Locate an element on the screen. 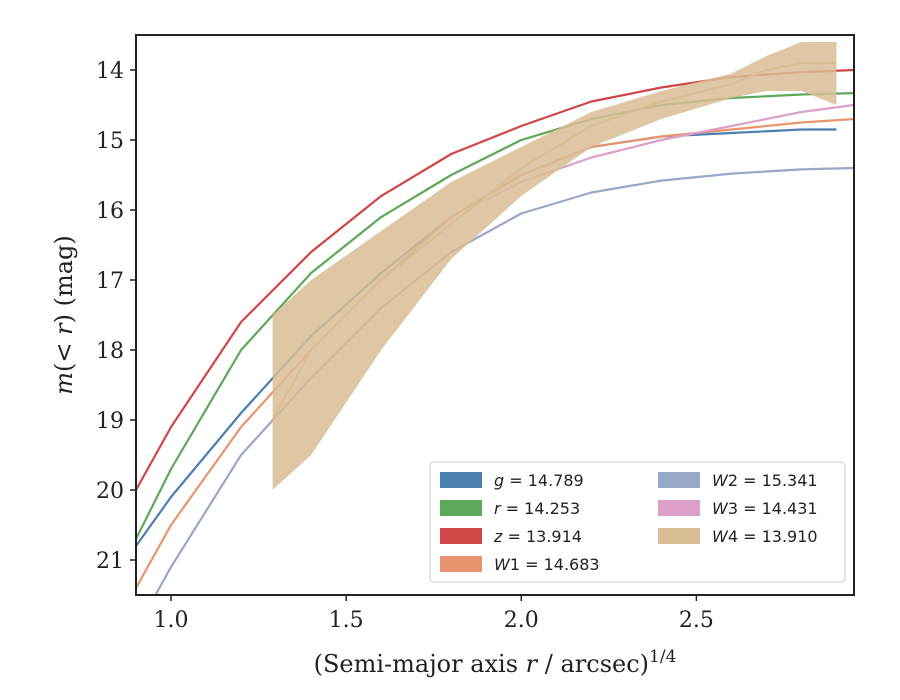 The image size is (900, 700). y-tick-label: 17 is located at coordinates (110, 281).